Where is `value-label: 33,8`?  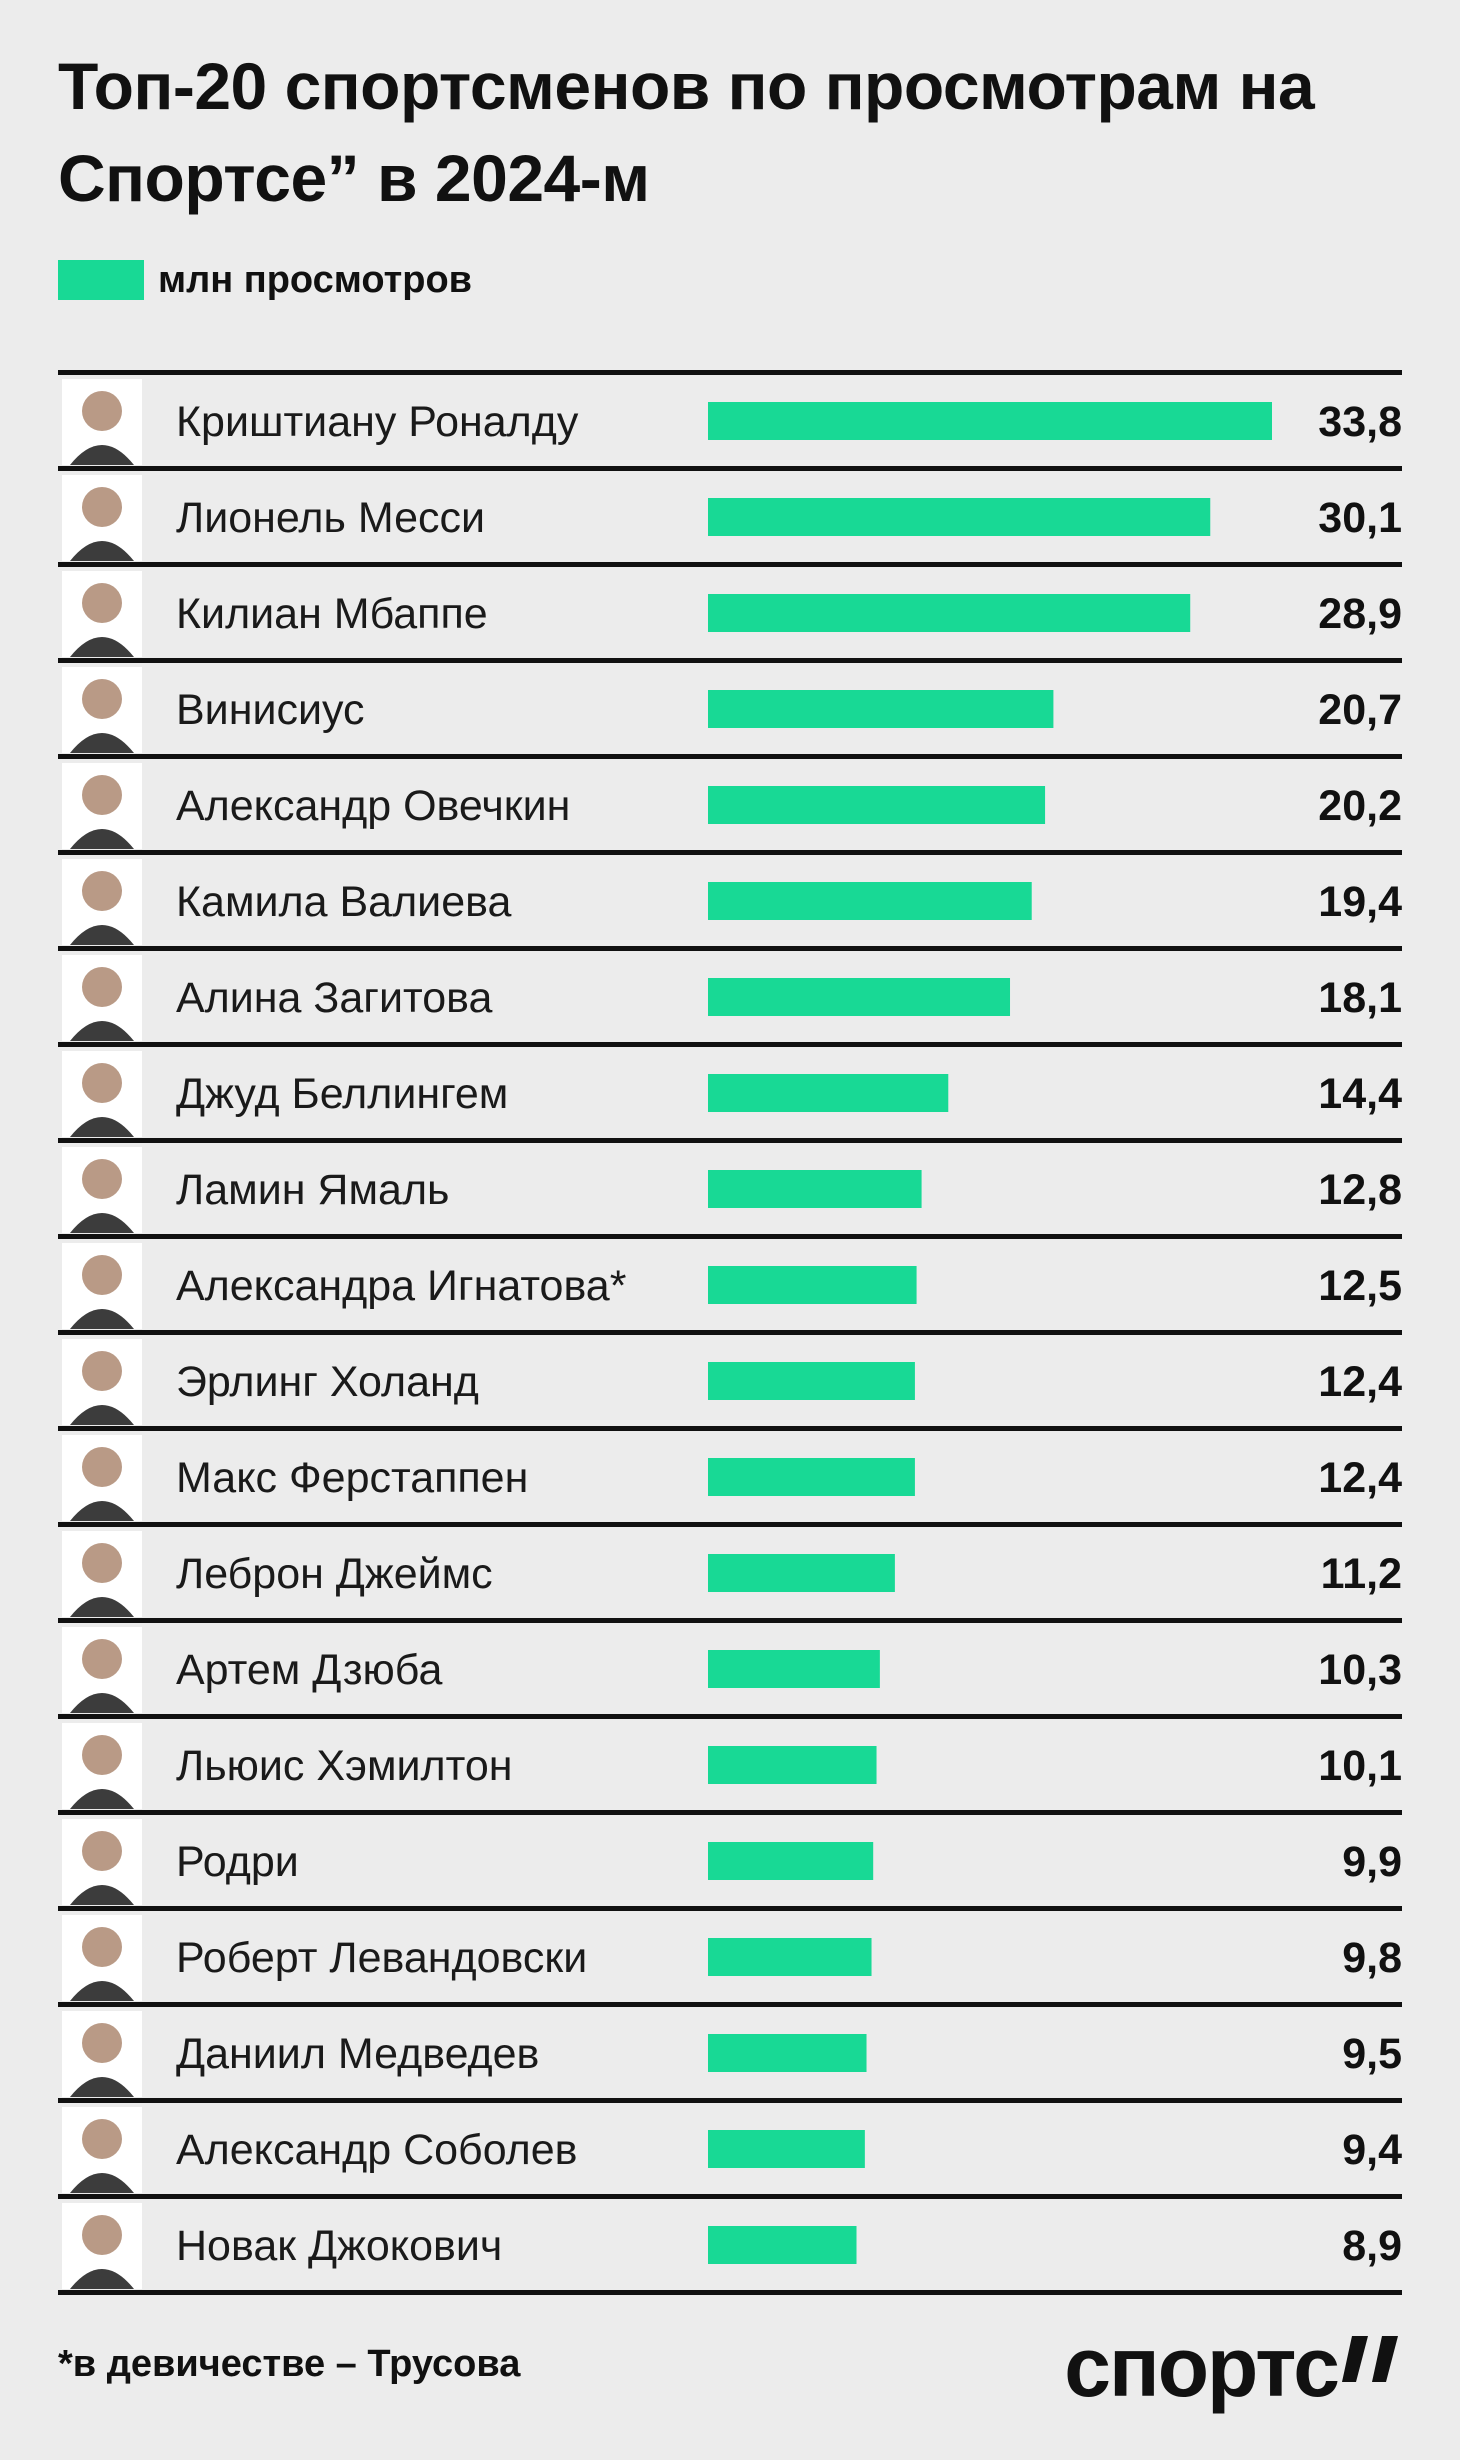
value-label: 33,8 is located at coordinates (1360, 422).